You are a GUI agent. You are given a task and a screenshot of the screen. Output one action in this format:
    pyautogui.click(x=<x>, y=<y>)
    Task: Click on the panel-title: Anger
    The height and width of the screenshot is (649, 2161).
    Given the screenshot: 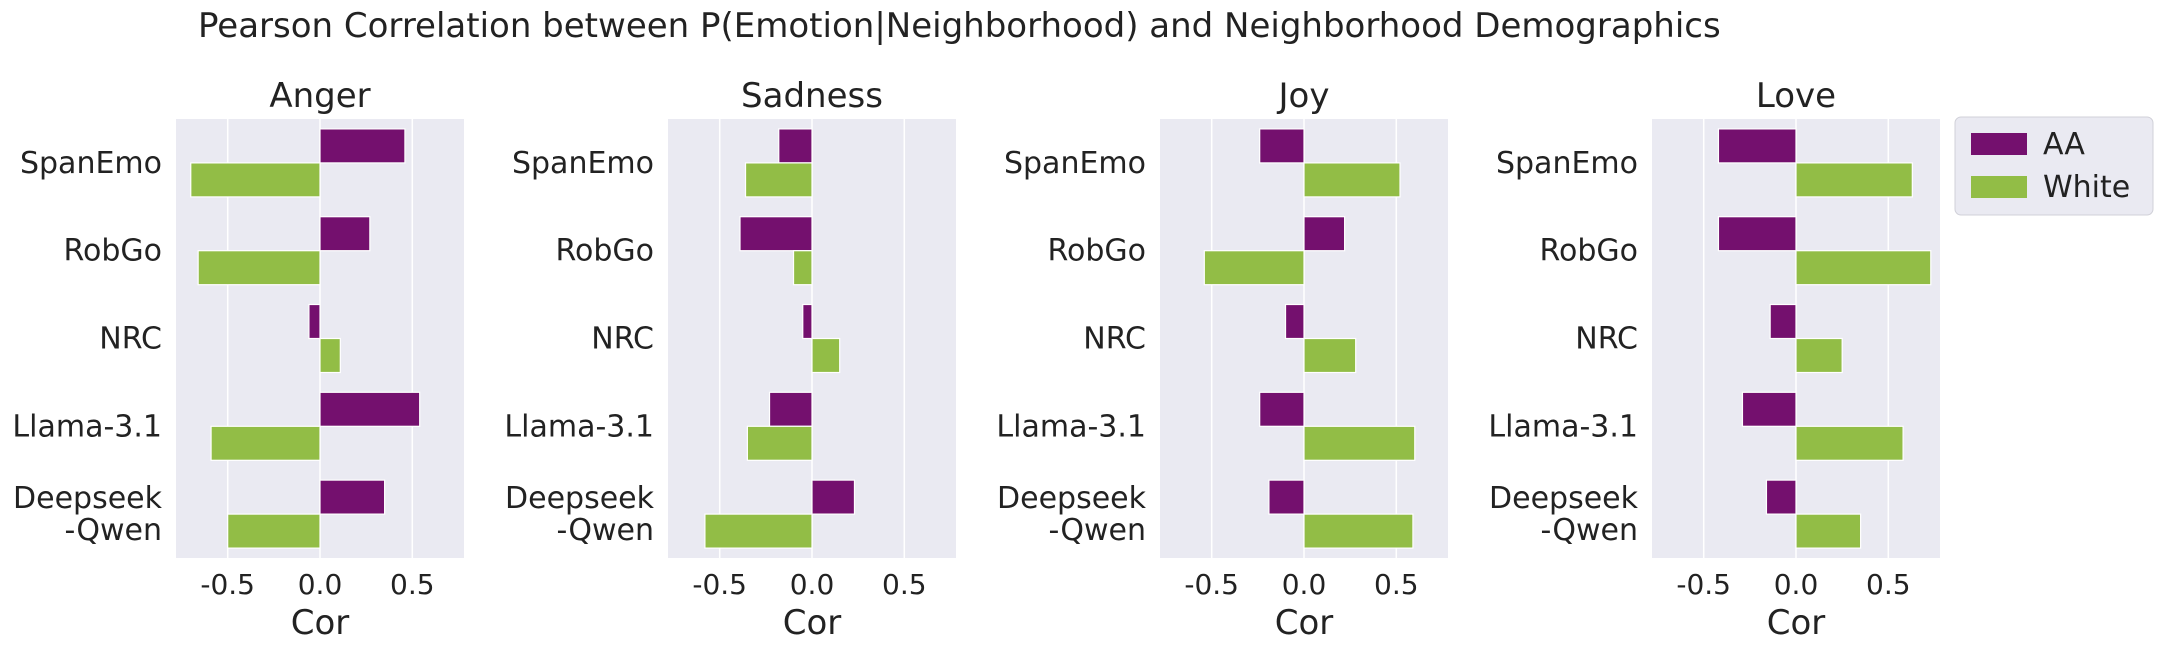 What is the action you would take?
    pyautogui.click(x=319, y=96)
    